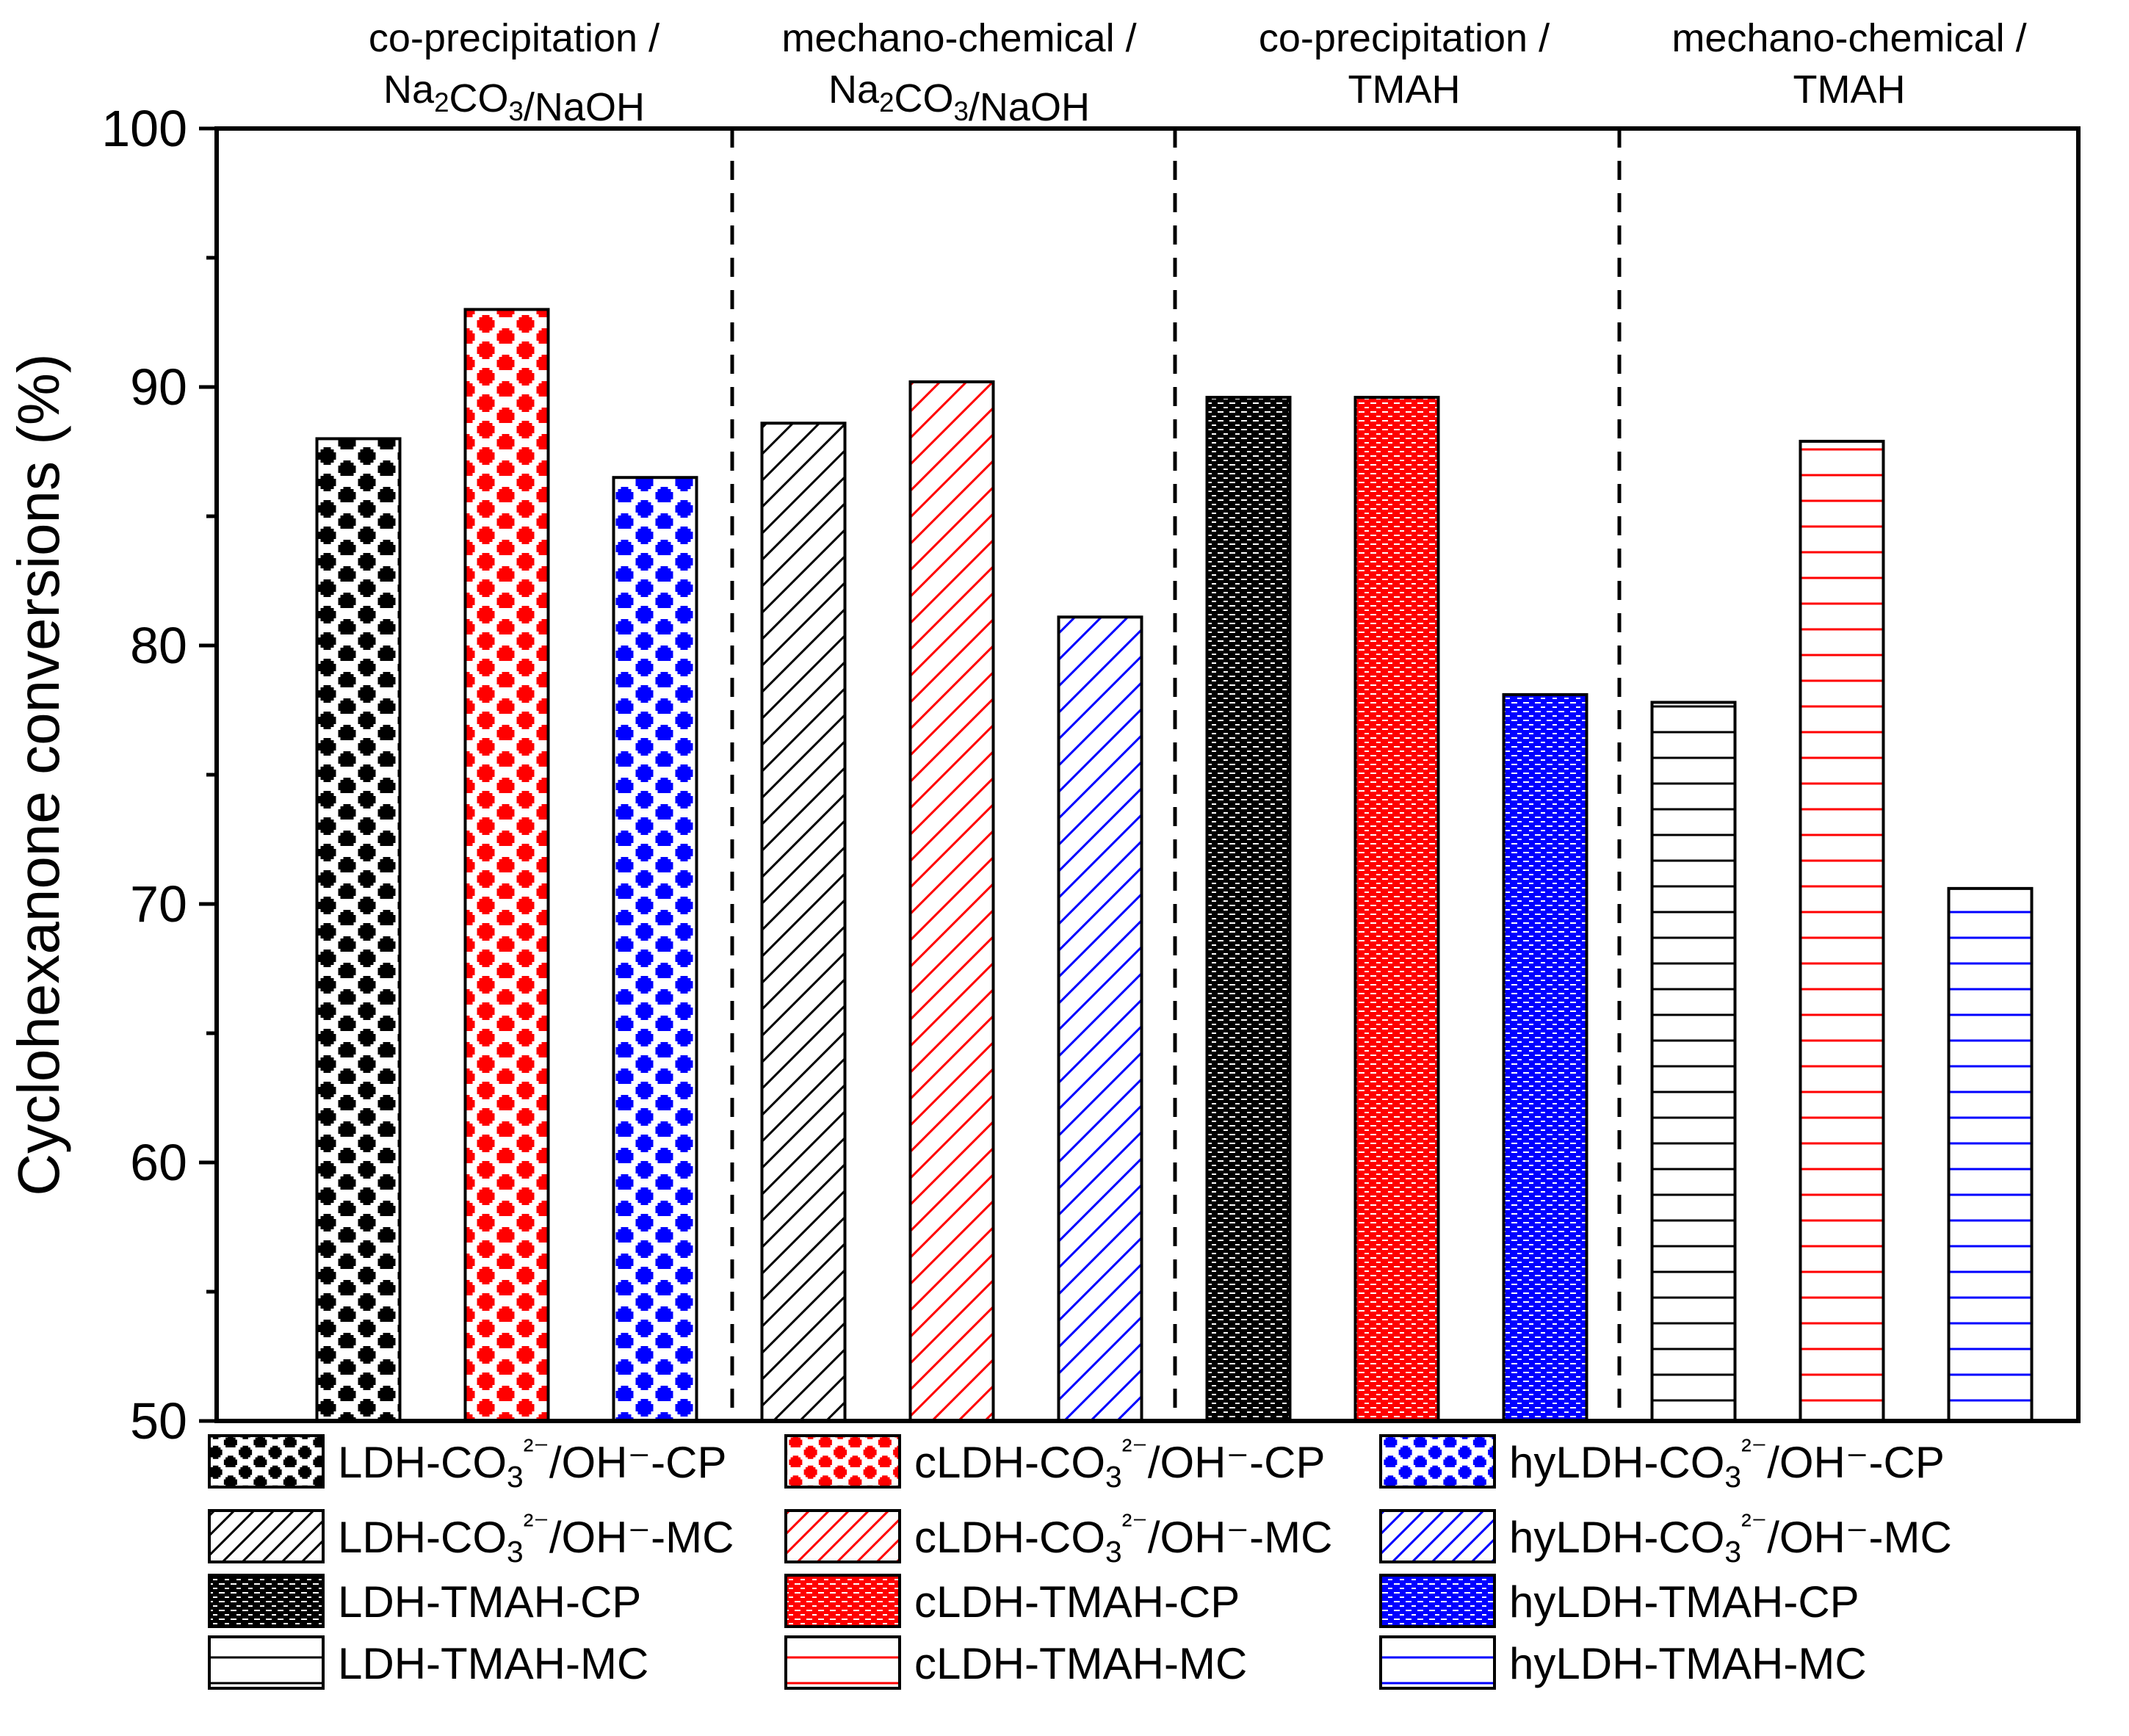 The image size is (2129, 1736). Describe the element at coordinates (1080, 1663) in the screenshot. I see `legend-label: cLDH-TMAH-MC` at that location.